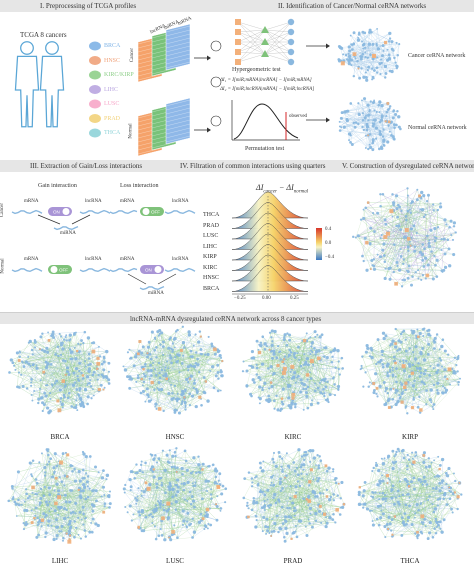  What do you see at coordinates (175, 494) in the screenshot?
I see `network-lusc` at bounding box center [175, 494].